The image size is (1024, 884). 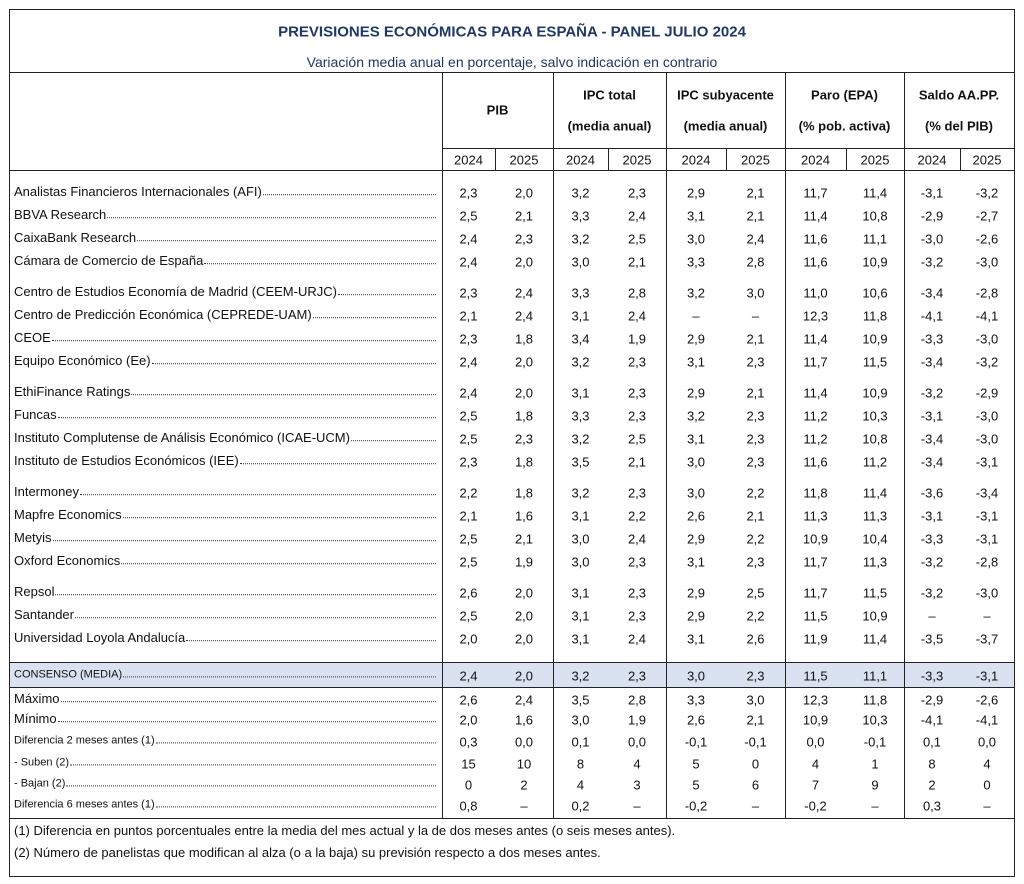 What do you see at coordinates (815, 742) in the screenshot?
I see `cell-value: 0,0` at bounding box center [815, 742].